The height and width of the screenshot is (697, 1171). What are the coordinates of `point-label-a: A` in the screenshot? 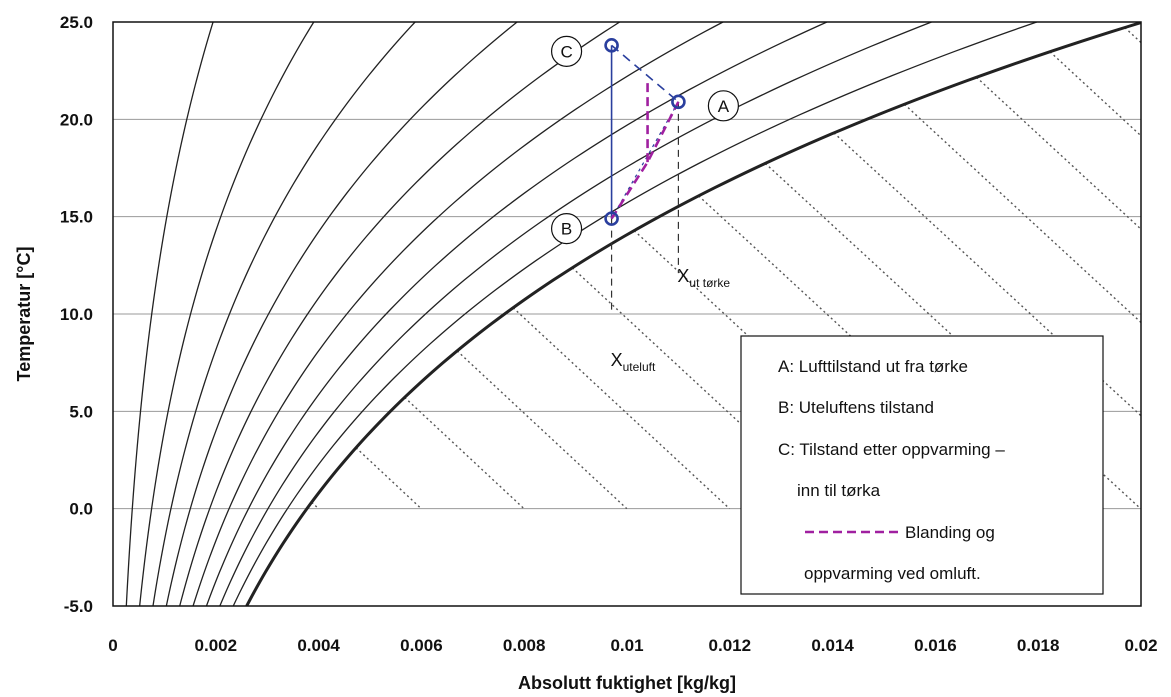 It's located at (724, 106).